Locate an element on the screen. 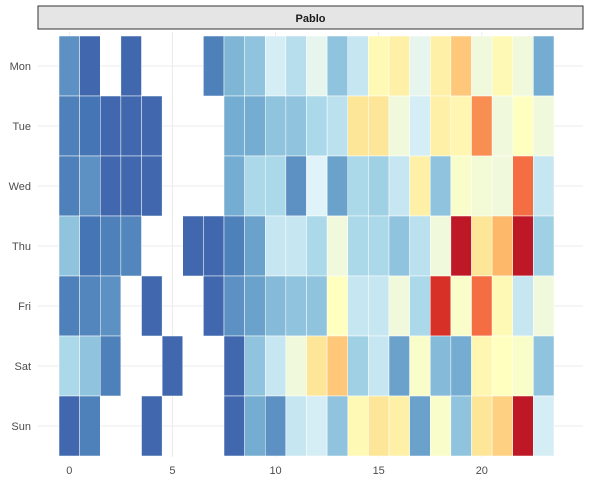 This screenshot has height=485, width=591. x-tick-label-15: 15 is located at coordinates (379, 471).